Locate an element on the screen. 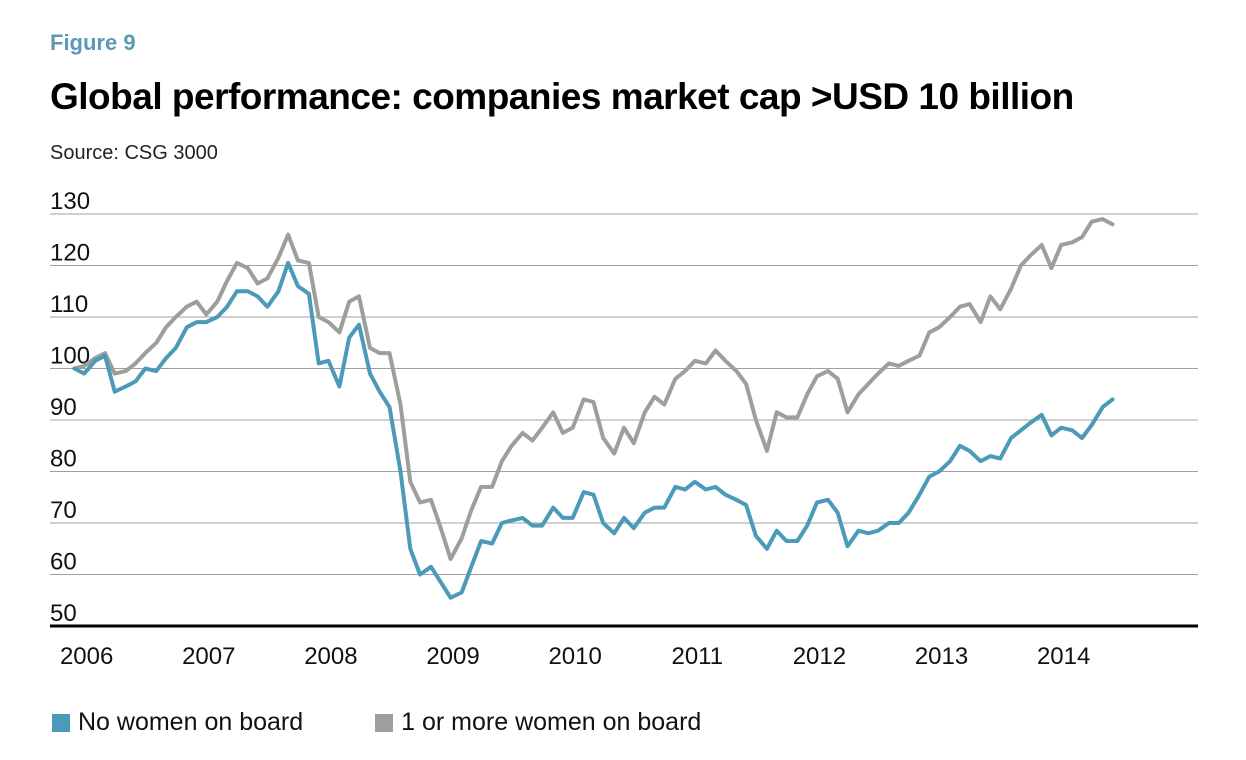  x-tick-label: 2006 is located at coordinates (86, 656).